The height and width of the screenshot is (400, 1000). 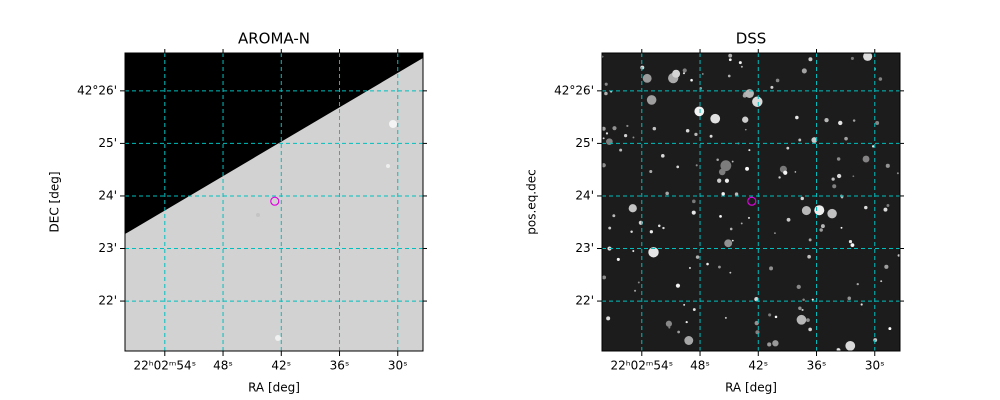 What do you see at coordinates (340, 366) in the screenshot?
I see `x-tick-label: 36ˢ` at bounding box center [340, 366].